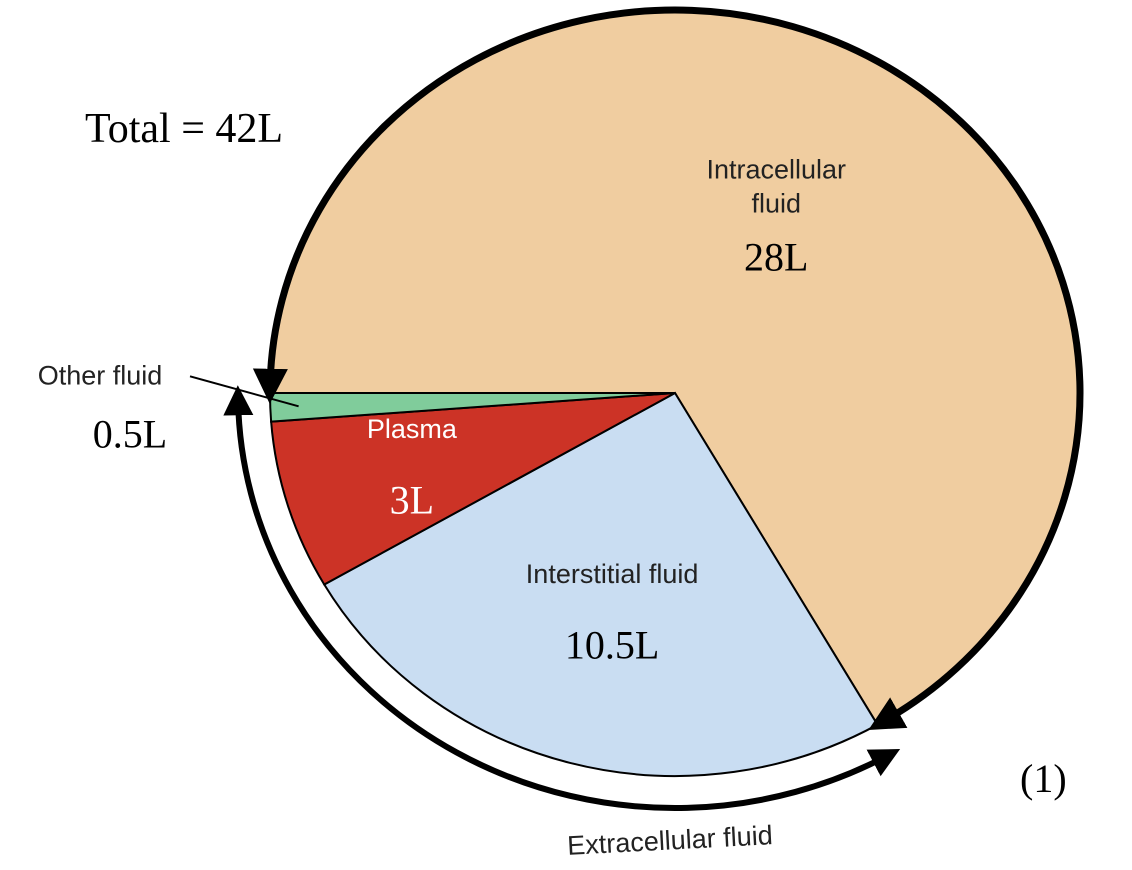 The height and width of the screenshot is (870, 1132). What do you see at coordinates (612, 645) in the screenshot?
I see `value-label: 10.5L` at bounding box center [612, 645].